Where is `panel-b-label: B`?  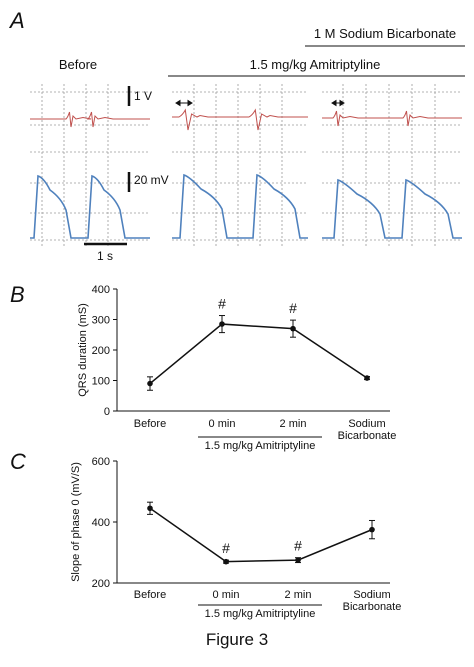
panel-b-label: B is located at coordinates (17, 294).